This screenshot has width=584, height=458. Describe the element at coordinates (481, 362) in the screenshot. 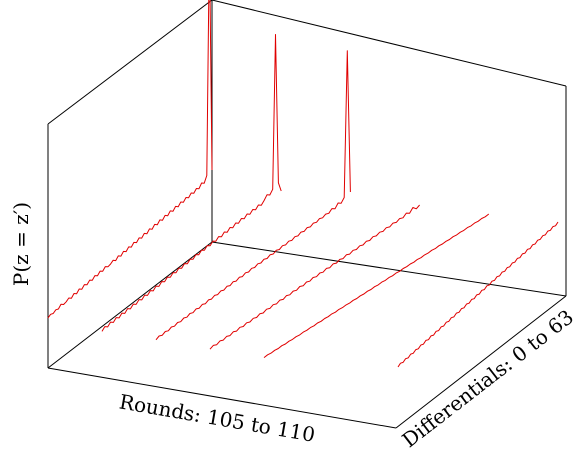

I see `y-axis-line` at that location.